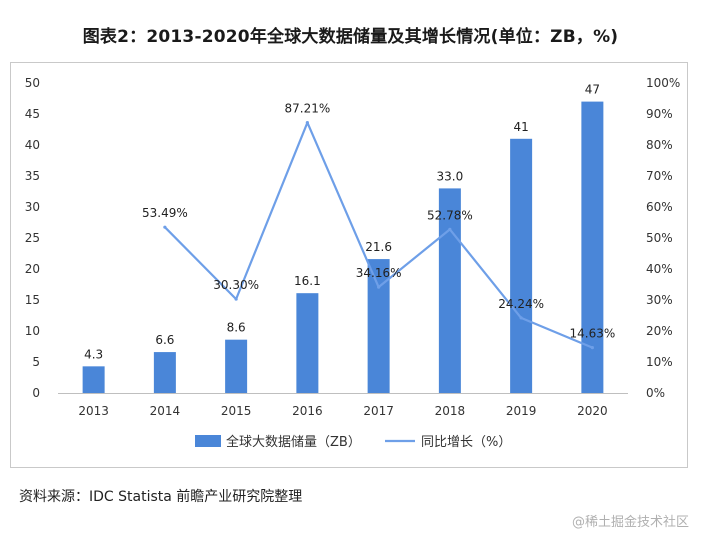  Describe the element at coordinates (592, 348) in the screenshot. I see `growth-point-2020` at that location.